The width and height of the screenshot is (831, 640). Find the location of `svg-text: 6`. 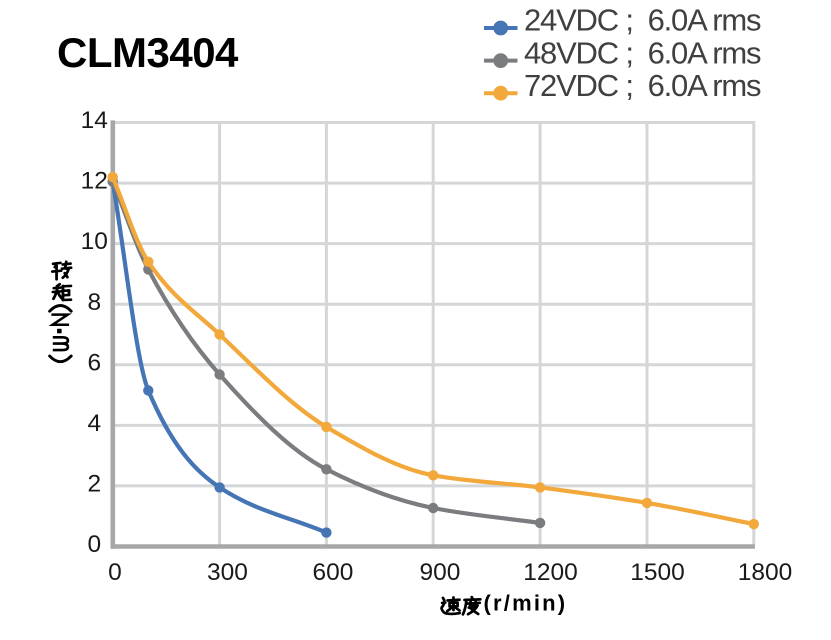

svg-text: 6 is located at coordinates (94, 362).